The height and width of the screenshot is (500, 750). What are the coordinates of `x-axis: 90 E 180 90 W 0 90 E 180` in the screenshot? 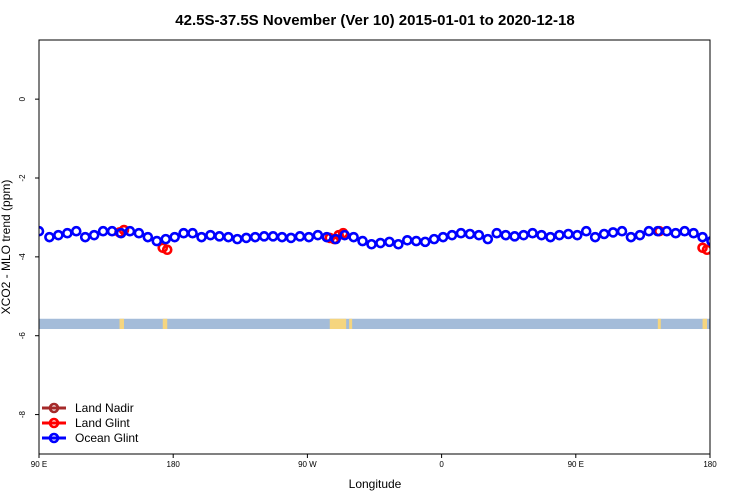 It's located at (374, 461).